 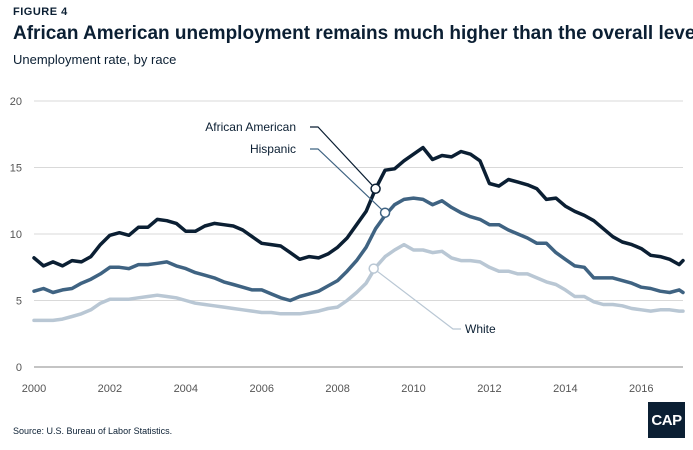 What do you see at coordinates (250, 127) in the screenshot?
I see `annotation-african-american: African American` at bounding box center [250, 127].